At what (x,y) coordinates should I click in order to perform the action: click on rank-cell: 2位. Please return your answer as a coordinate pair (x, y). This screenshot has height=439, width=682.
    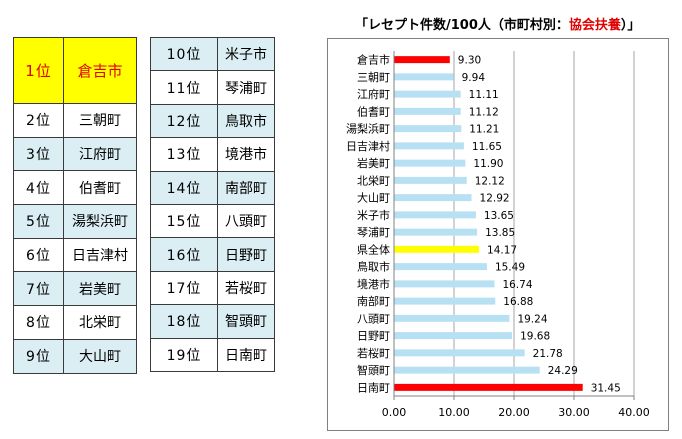
    Looking at the image, I should click on (38, 120).